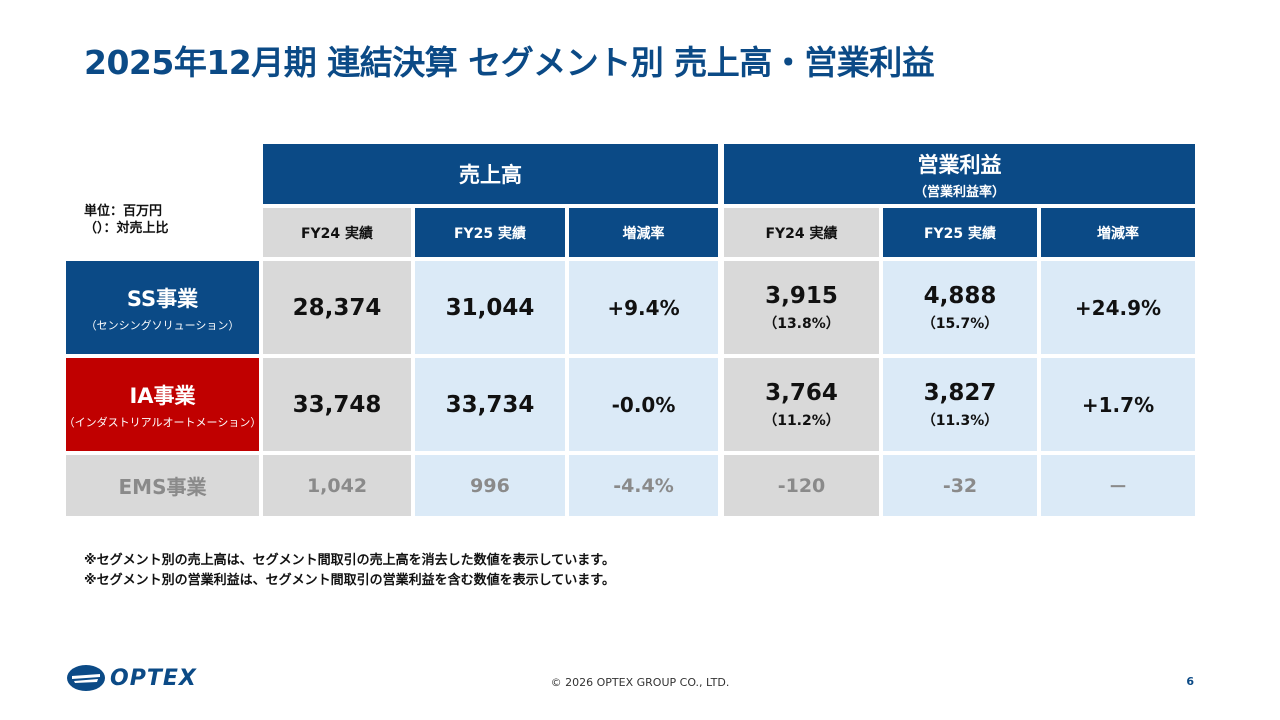 The height and width of the screenshot is (720, 1280). I want to click on page-number: 6, so click(1190, 681).